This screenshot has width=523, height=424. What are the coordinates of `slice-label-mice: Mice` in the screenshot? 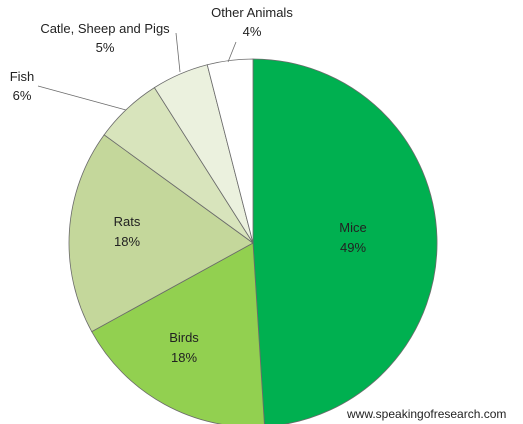 It's located at (352, 227).